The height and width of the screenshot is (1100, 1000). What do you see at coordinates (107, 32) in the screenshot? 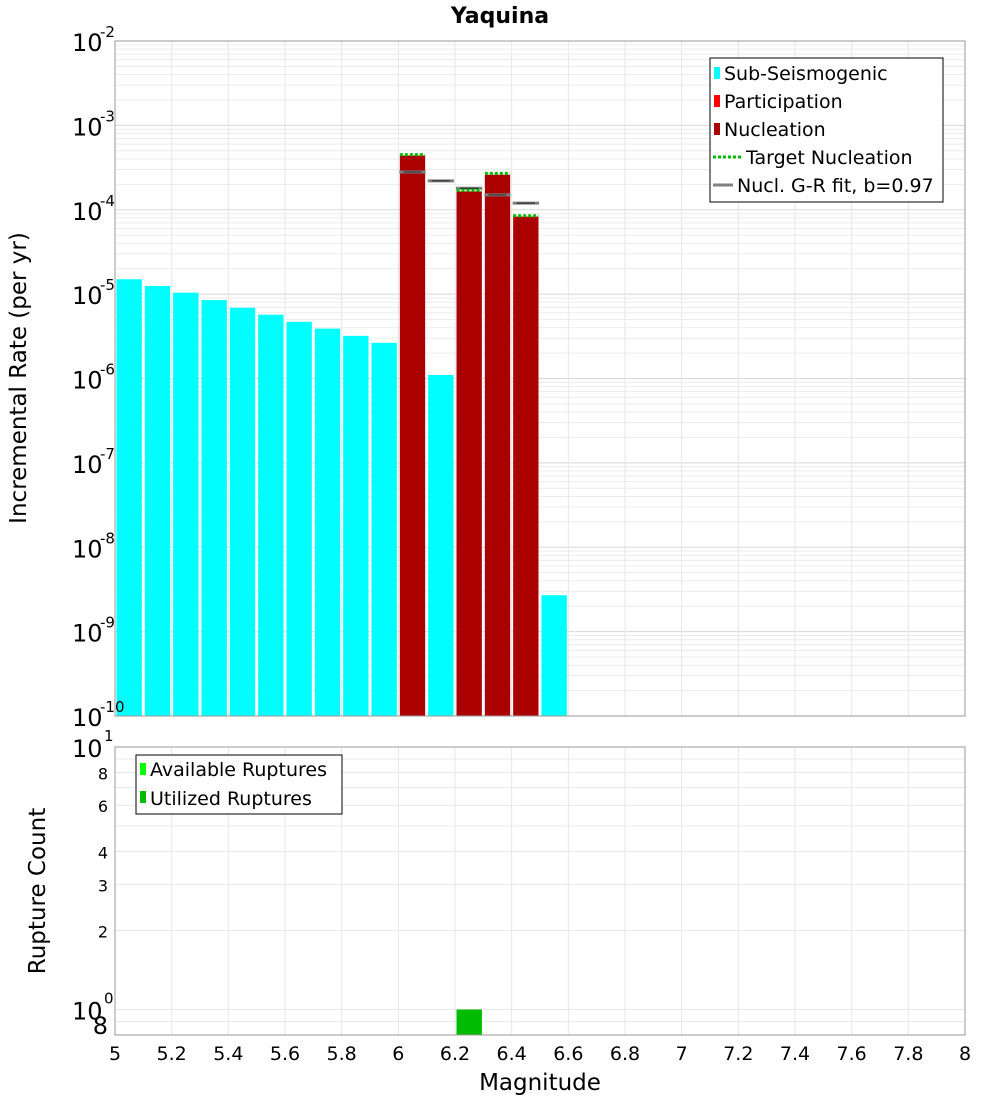
I see `rate-y-tick-exp: -2` at bounding box center [107, 32].